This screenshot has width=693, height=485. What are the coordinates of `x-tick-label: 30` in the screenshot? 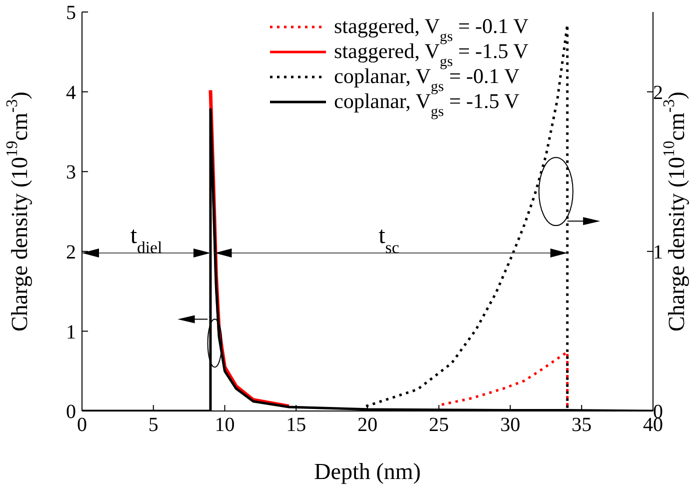 It's located at (510, 425).